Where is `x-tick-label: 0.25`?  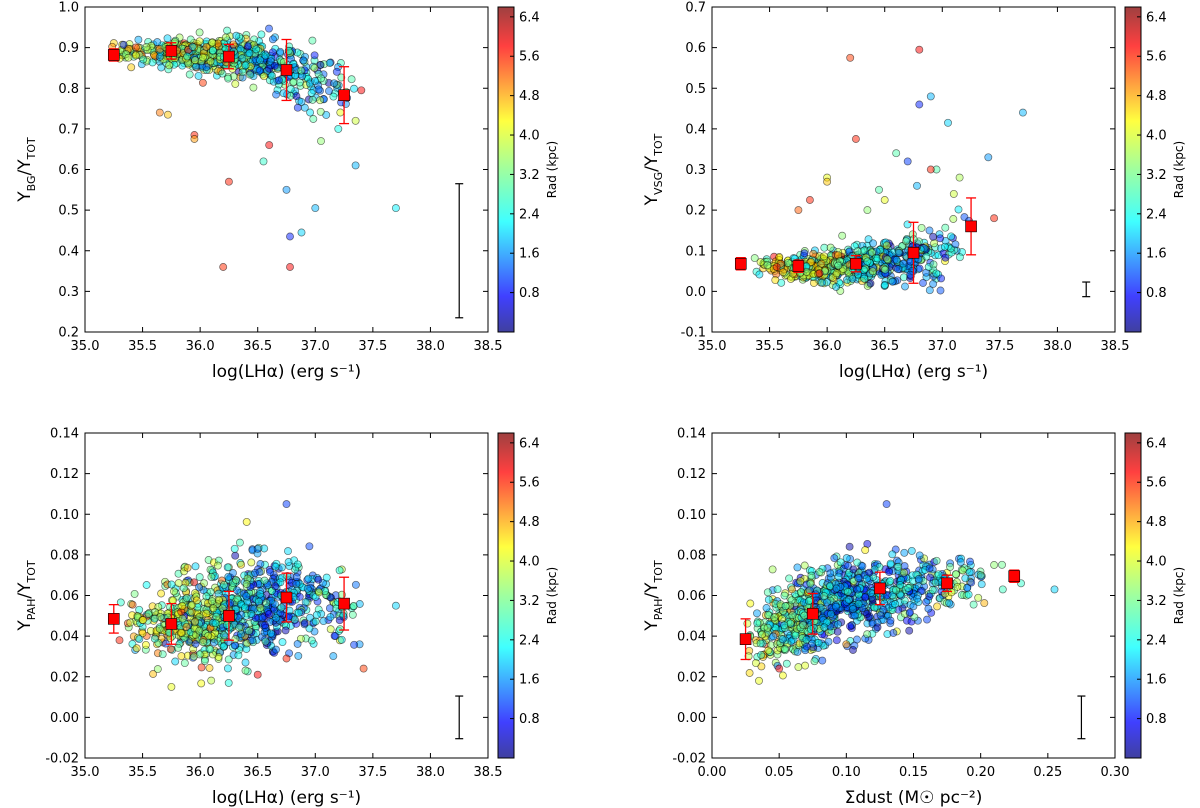 x-tick-label: 0.25 is located at coordinates (1047, 772).